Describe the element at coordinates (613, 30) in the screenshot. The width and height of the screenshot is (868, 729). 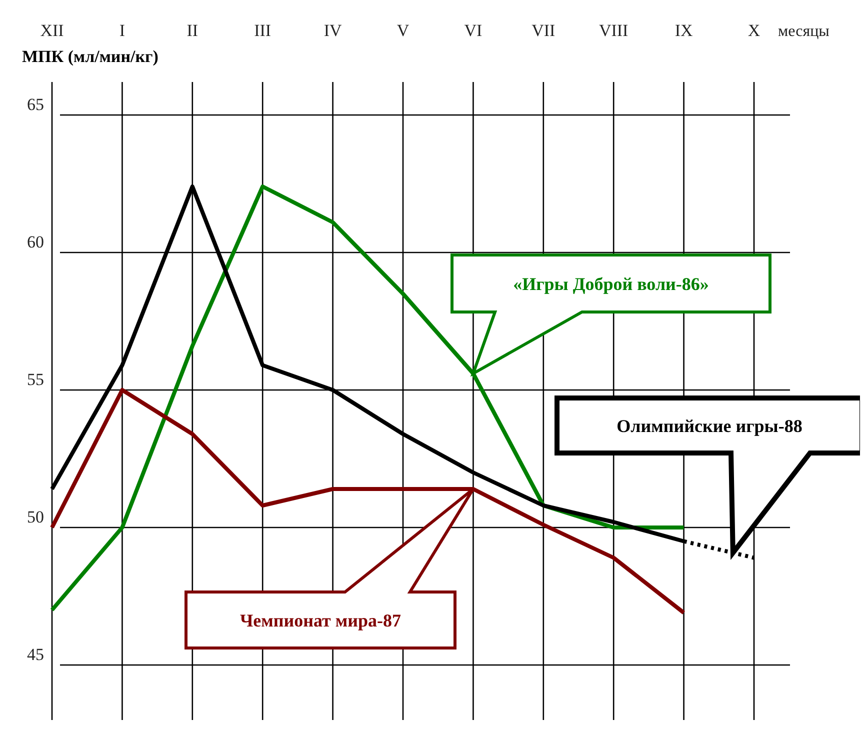
I see `x-tick-label: VIII` at that location.